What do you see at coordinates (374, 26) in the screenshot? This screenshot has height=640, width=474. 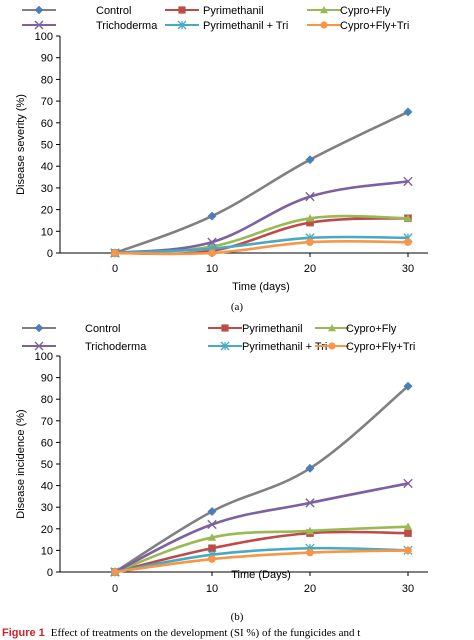 I see `legend-label: Cypro+Fly+Tri` at bounding box center [374, 26].